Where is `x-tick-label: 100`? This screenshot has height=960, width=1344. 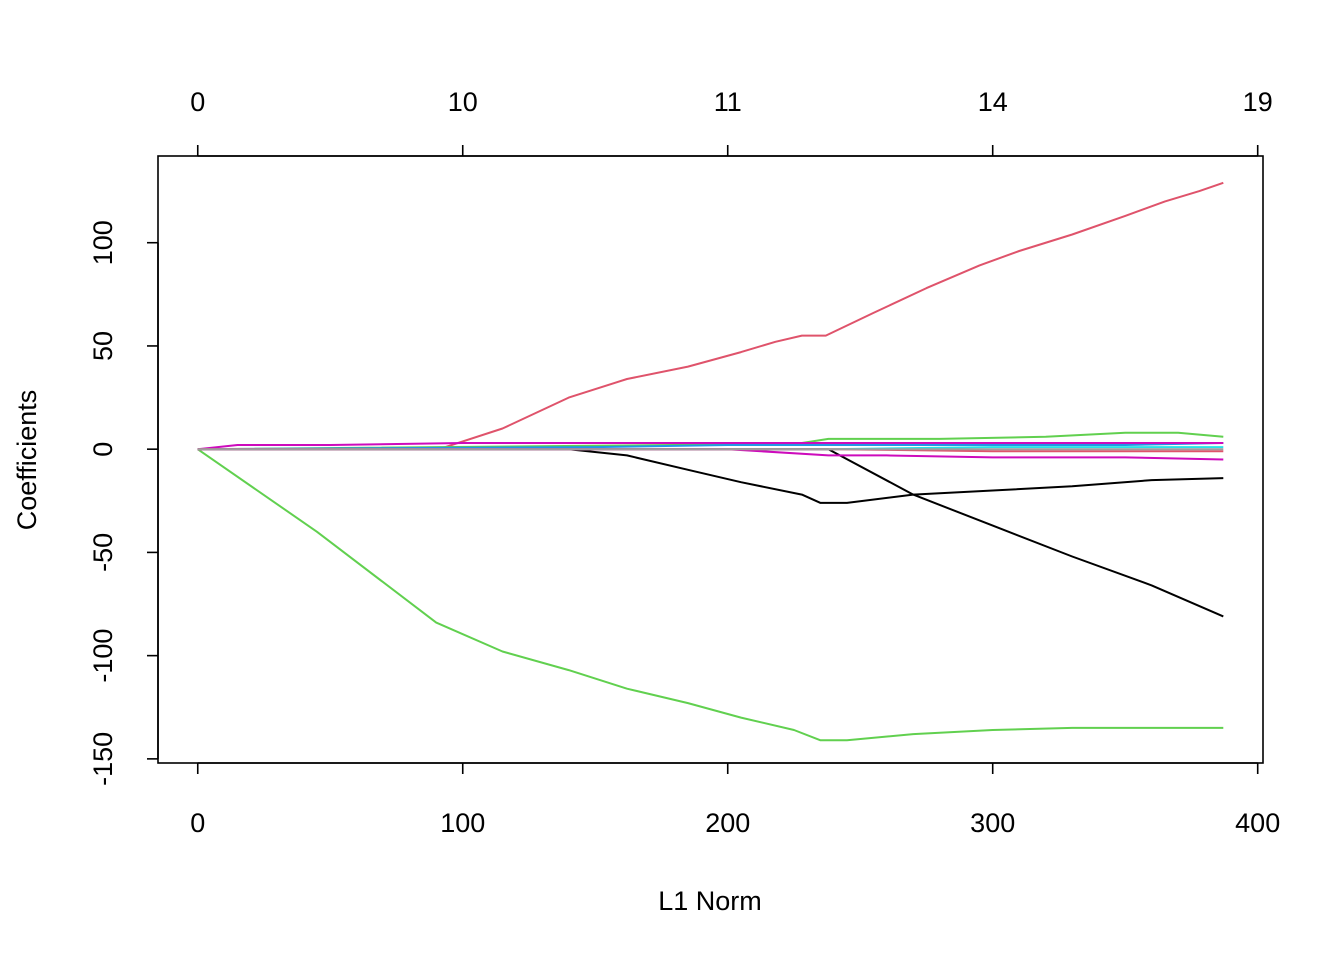
x-tick-label: 100 is located at coordinates (462, 823).